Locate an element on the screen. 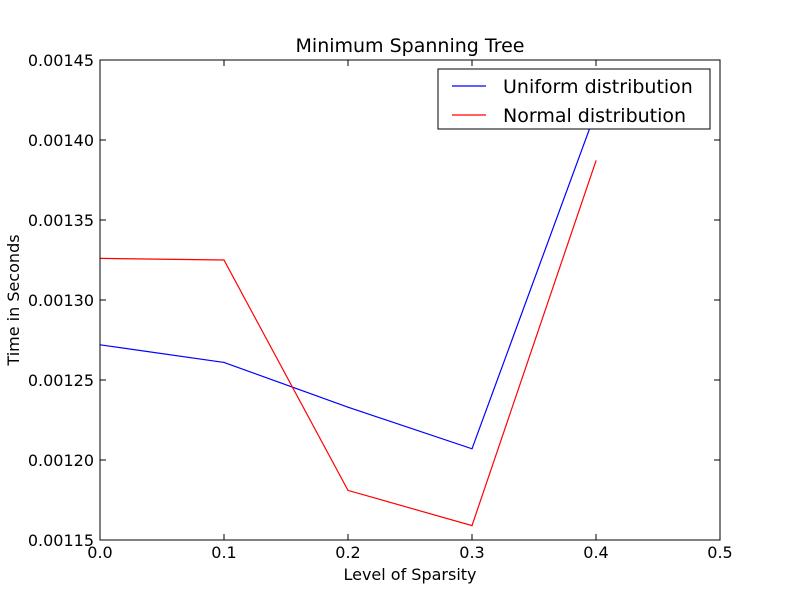 The height and width of the screenshot is (600, 800). y-axis-title: Time in Seconds is located at coordinates (13, 300).